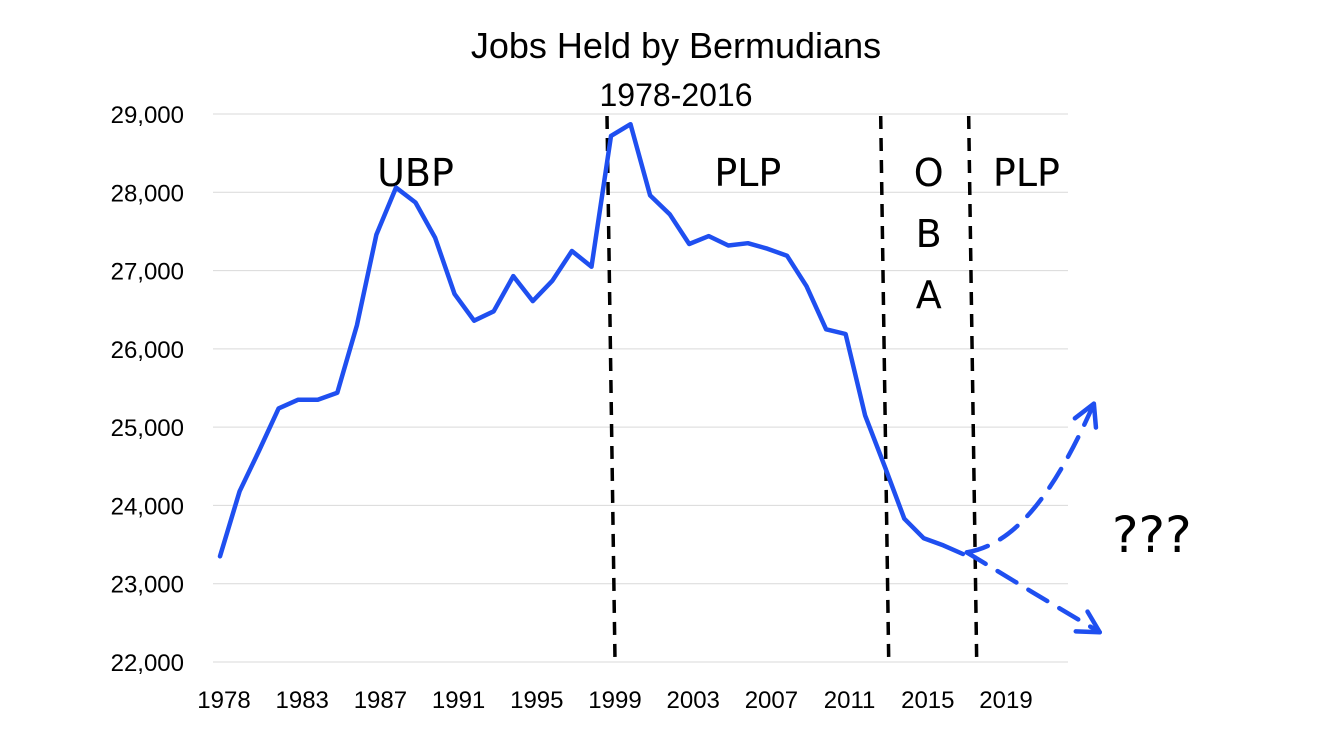  What do you see at coordinates (302, 700) in the screenshot?
I see `x-tick-label: 1983` at bounding box center [302, 700].